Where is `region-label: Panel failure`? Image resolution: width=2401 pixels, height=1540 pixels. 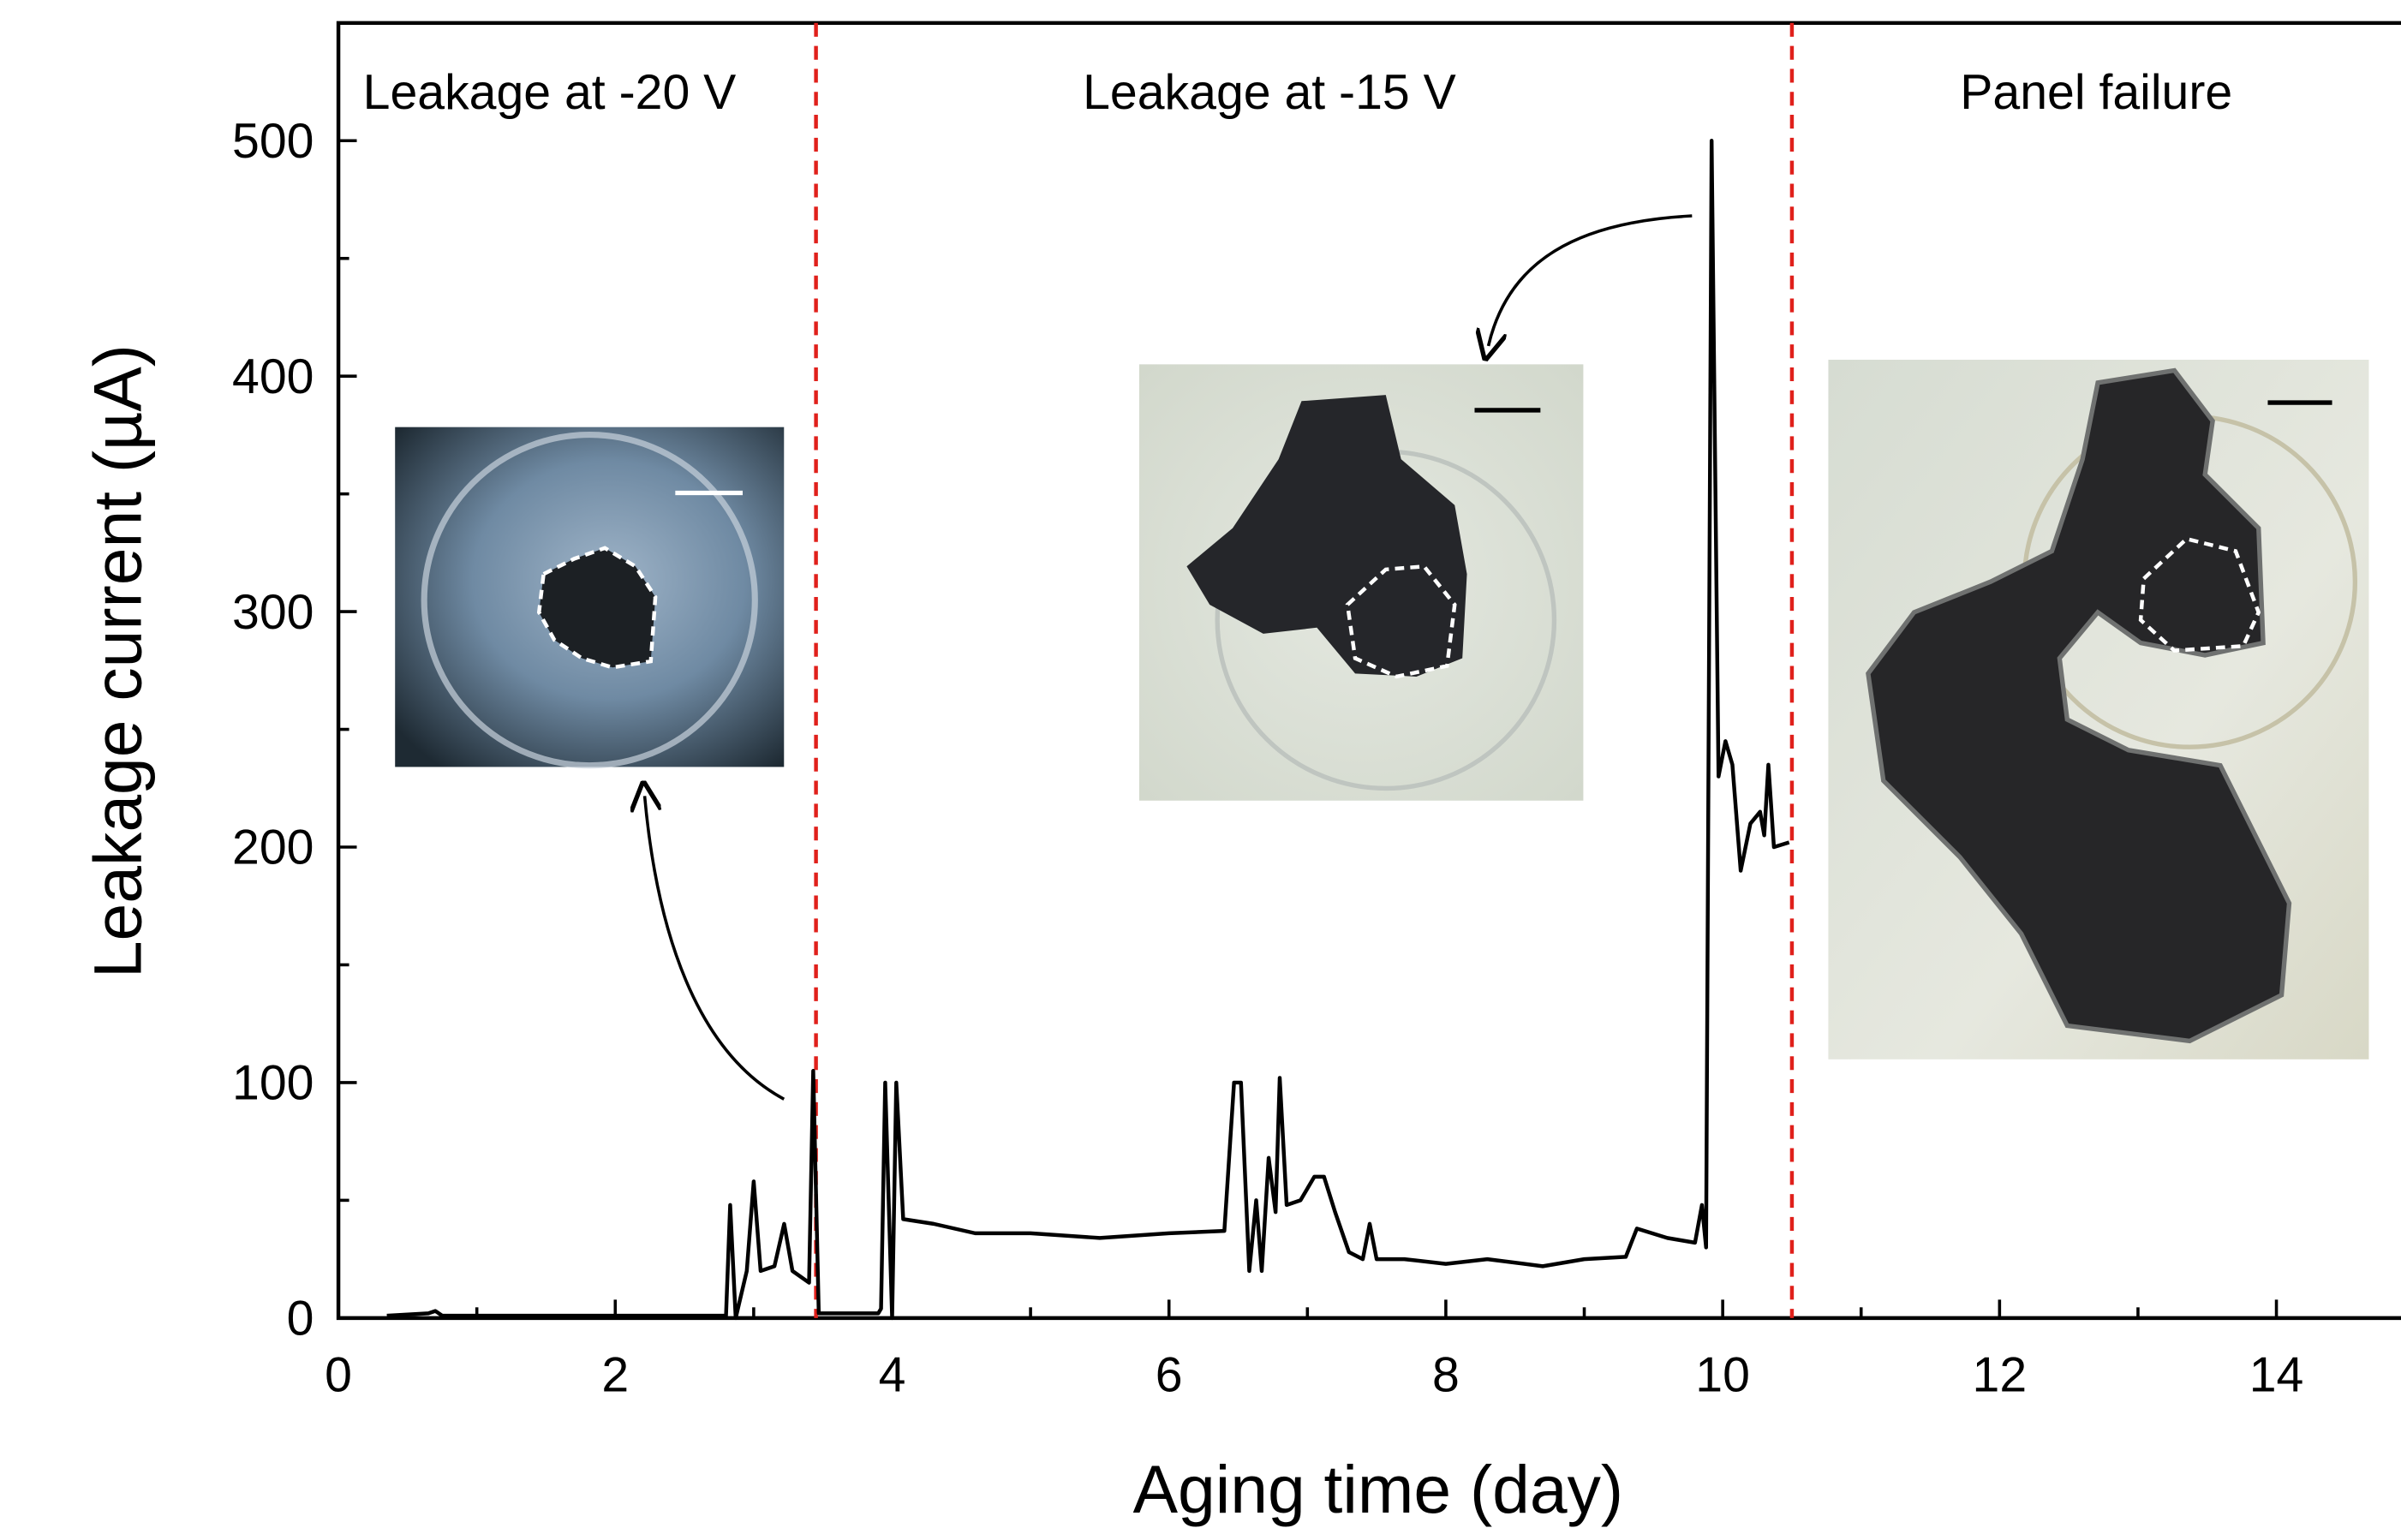
region-label: Panel failure is located at coordinates (2096, 92).